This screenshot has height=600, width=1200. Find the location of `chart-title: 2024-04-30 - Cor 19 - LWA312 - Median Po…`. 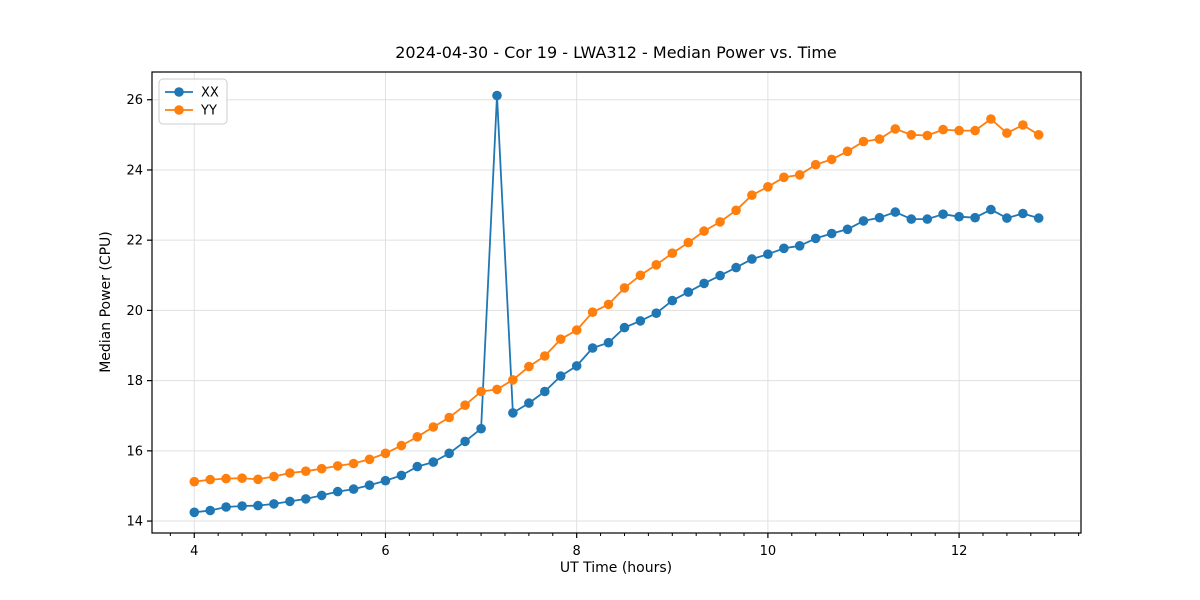

chart-title: 2024-04-30 - Cor 19 - LWA312 - Median Po… is located at coordinates (616, 52).